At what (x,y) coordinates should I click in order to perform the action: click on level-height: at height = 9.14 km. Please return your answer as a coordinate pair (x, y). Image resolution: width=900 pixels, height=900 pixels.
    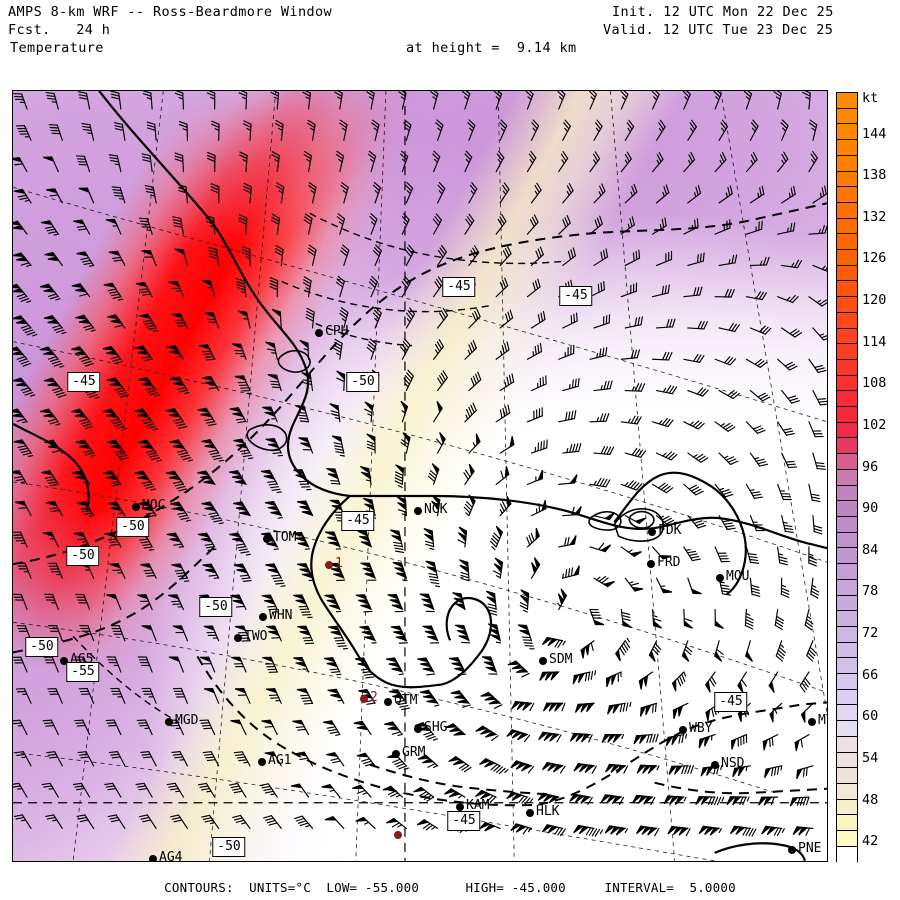
    Looking at the image, I should click on (491, 48).